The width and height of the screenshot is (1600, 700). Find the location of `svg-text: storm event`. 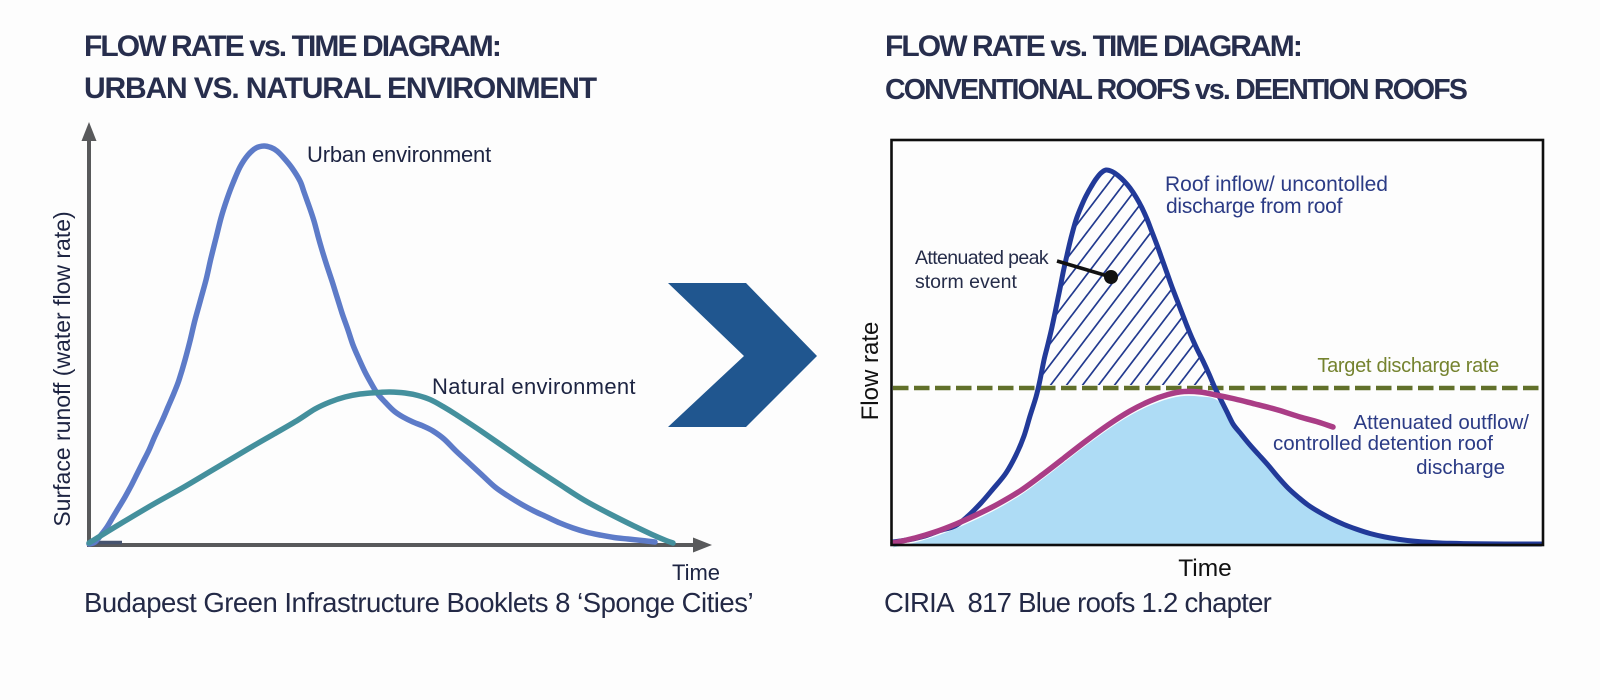

svg-text: storm event is located at coordinates (966, 282).